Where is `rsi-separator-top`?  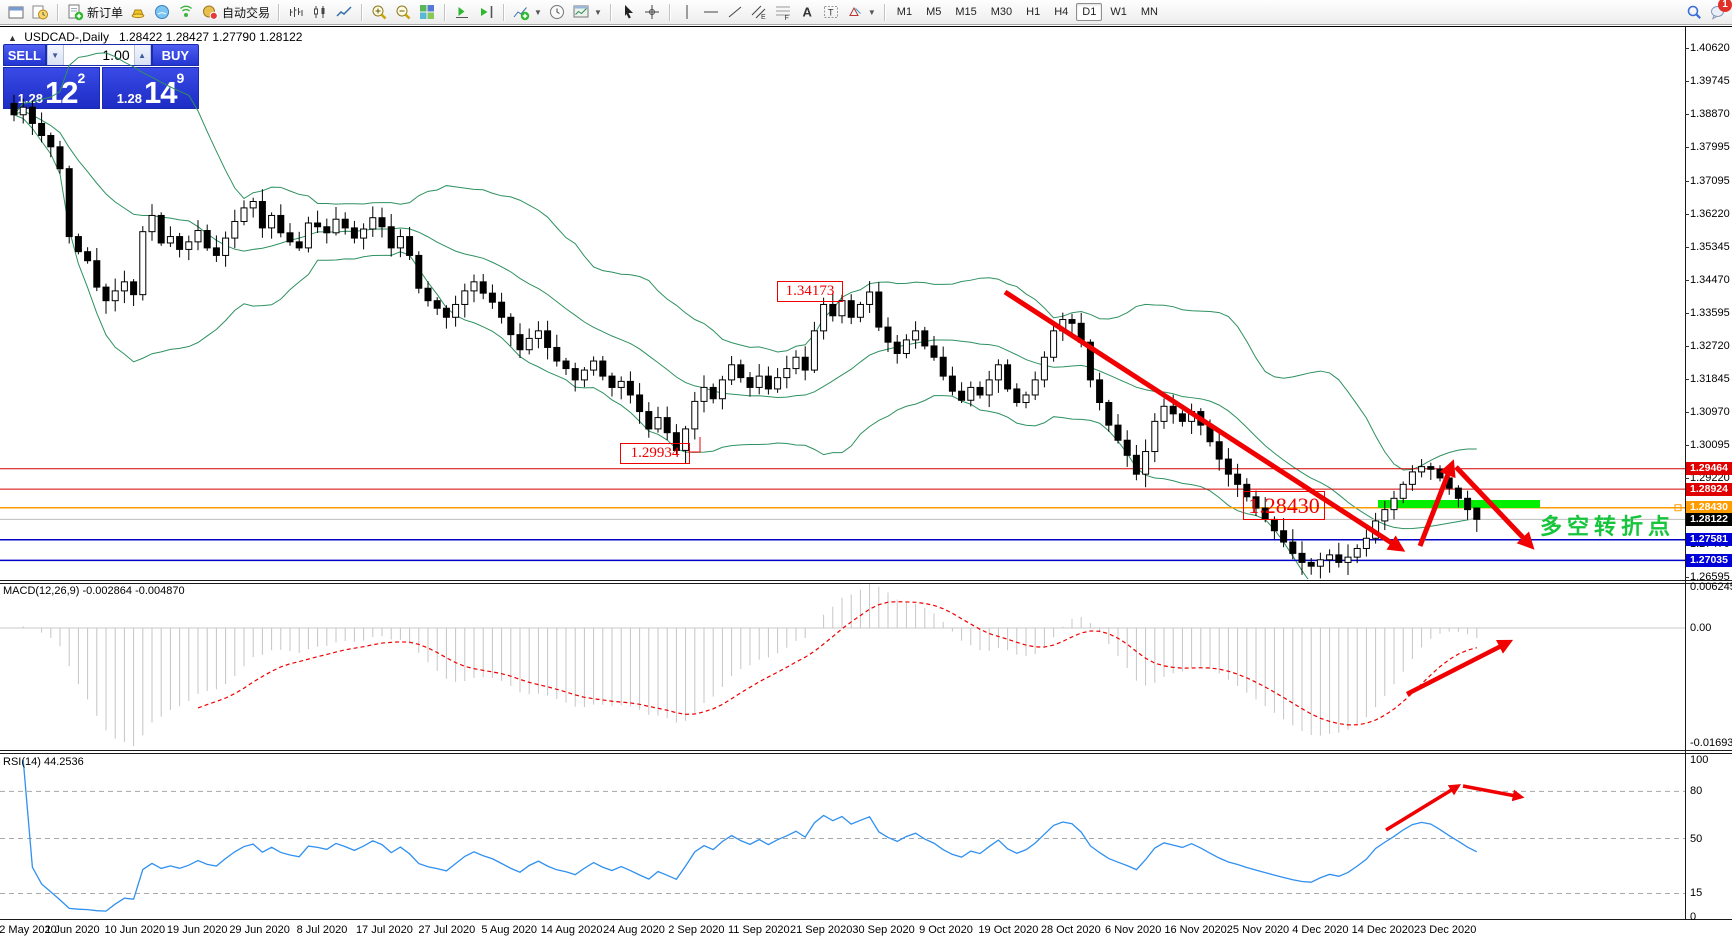
rsi-separator-top is located at coordinates (866, 750).